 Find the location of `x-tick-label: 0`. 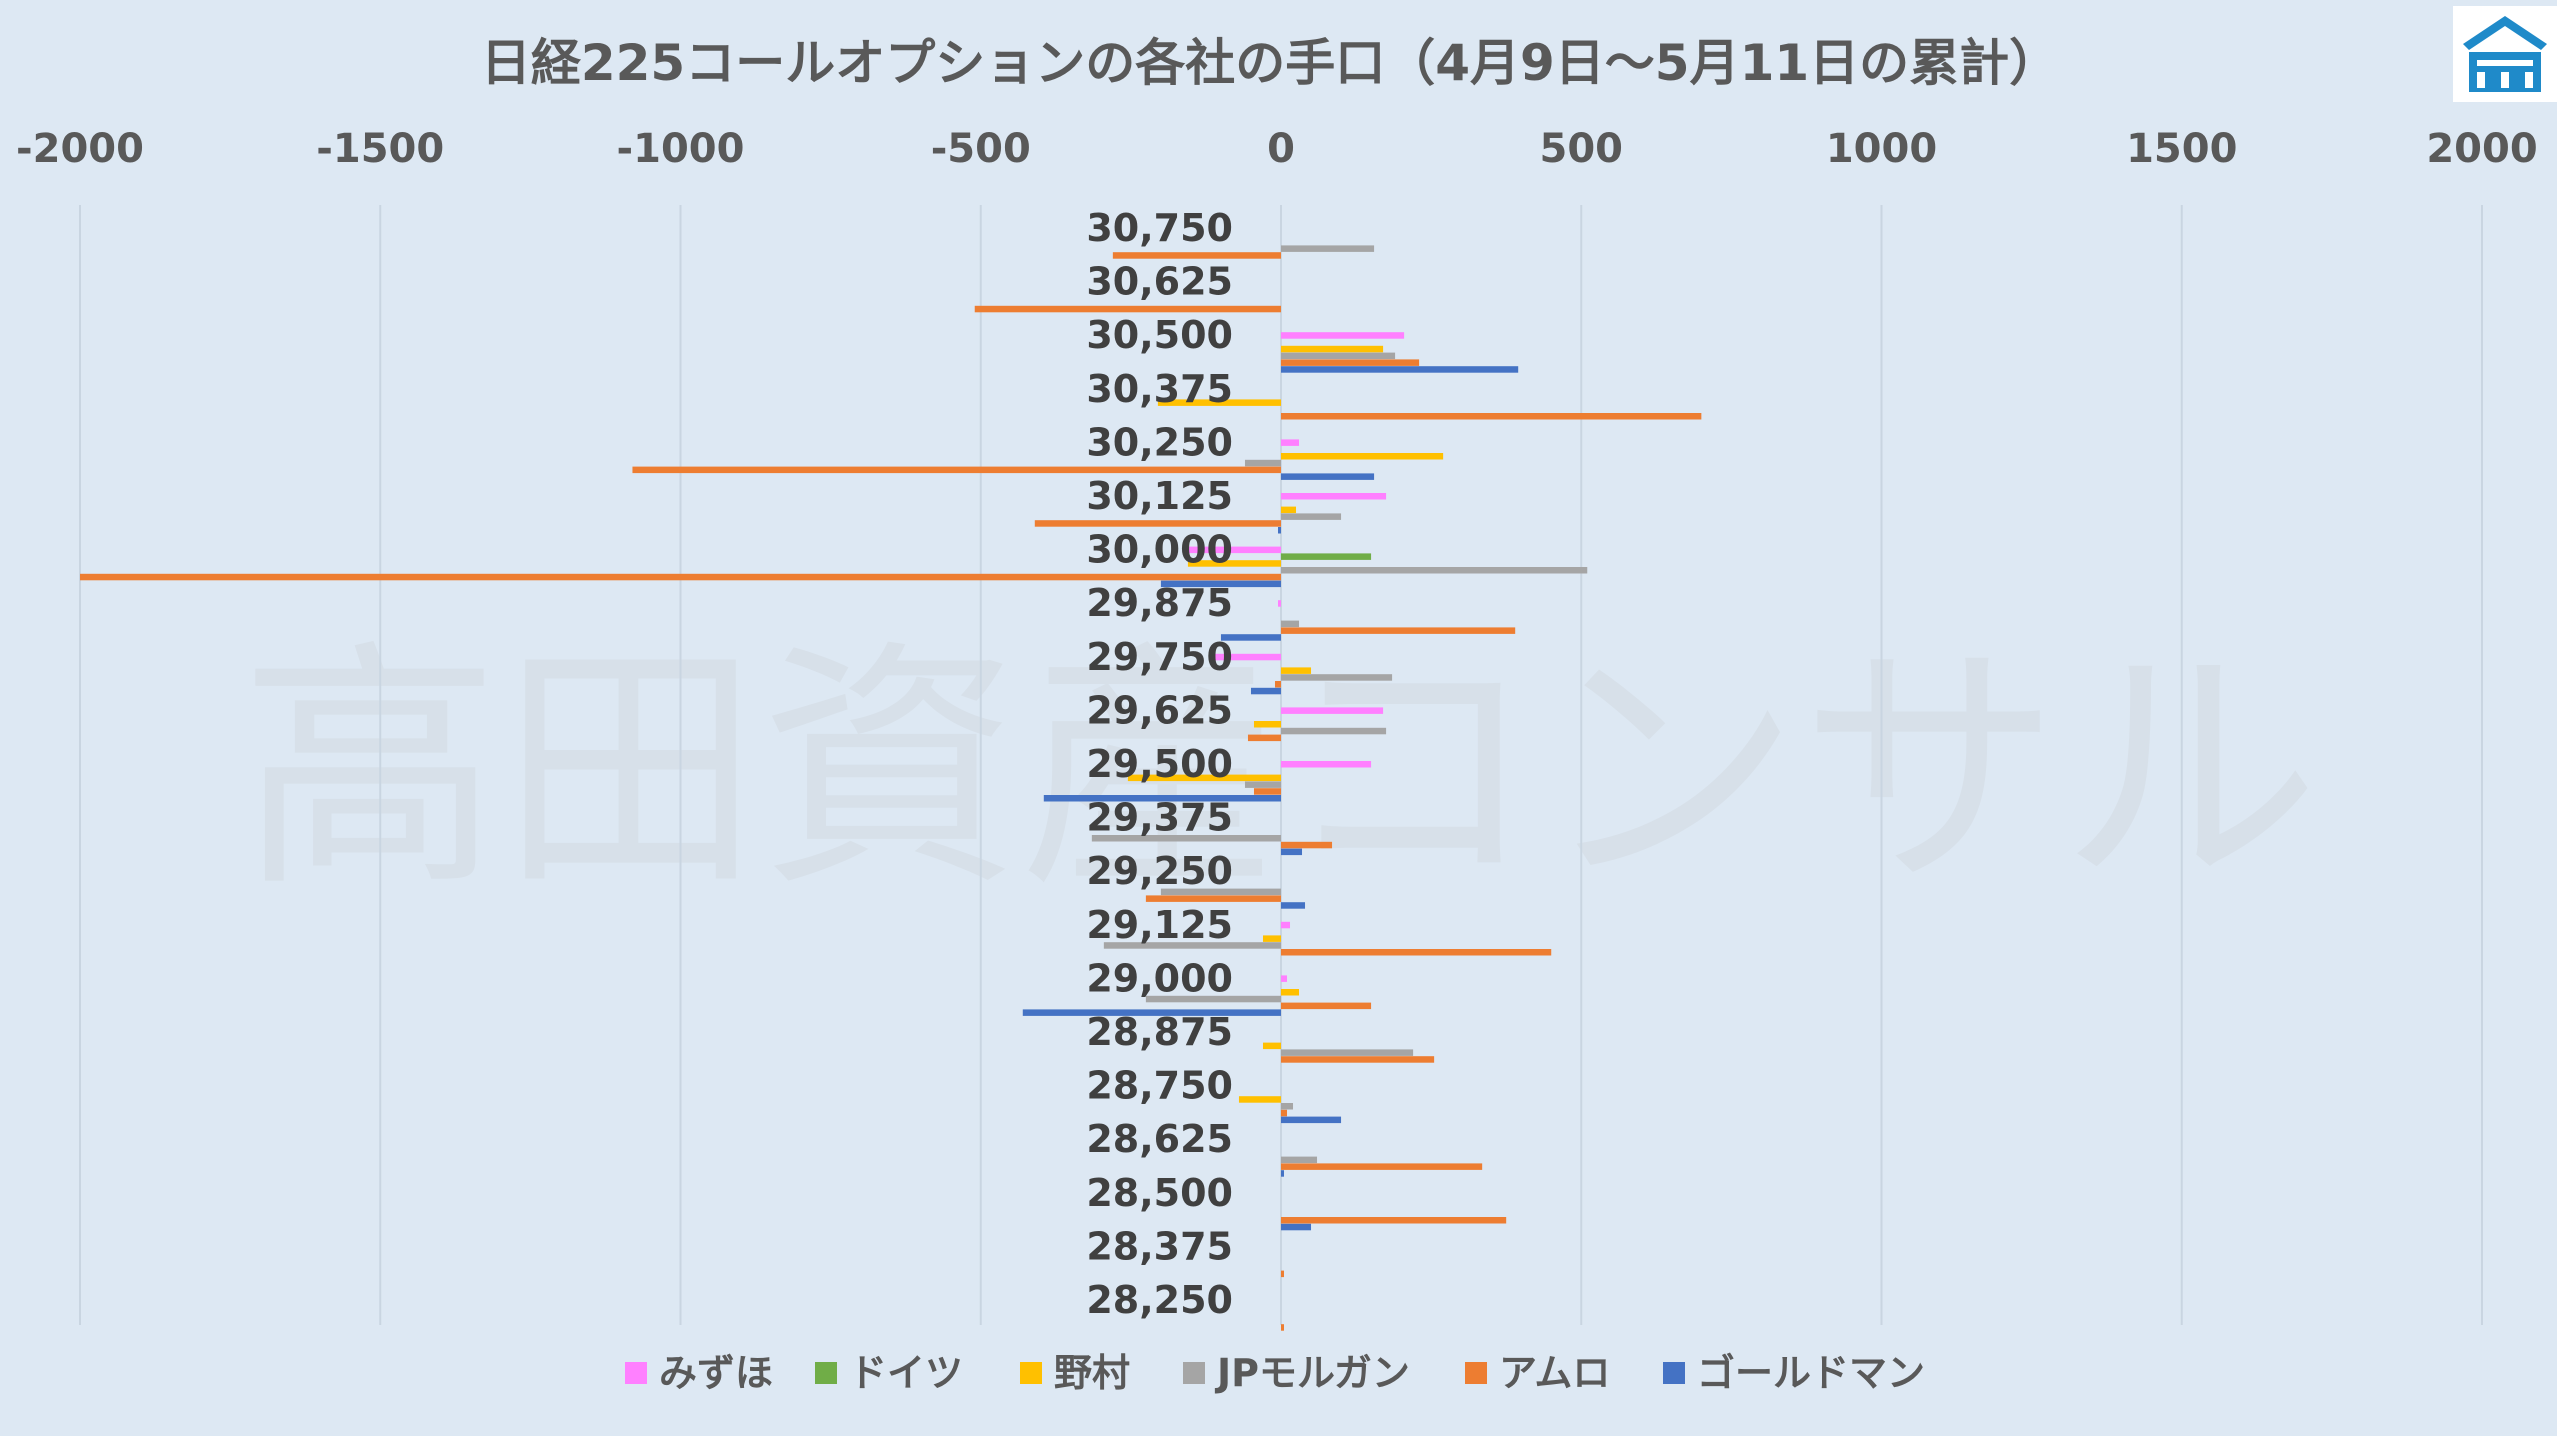

x-tick-label: 0 is located at coordinates (1281, 149).